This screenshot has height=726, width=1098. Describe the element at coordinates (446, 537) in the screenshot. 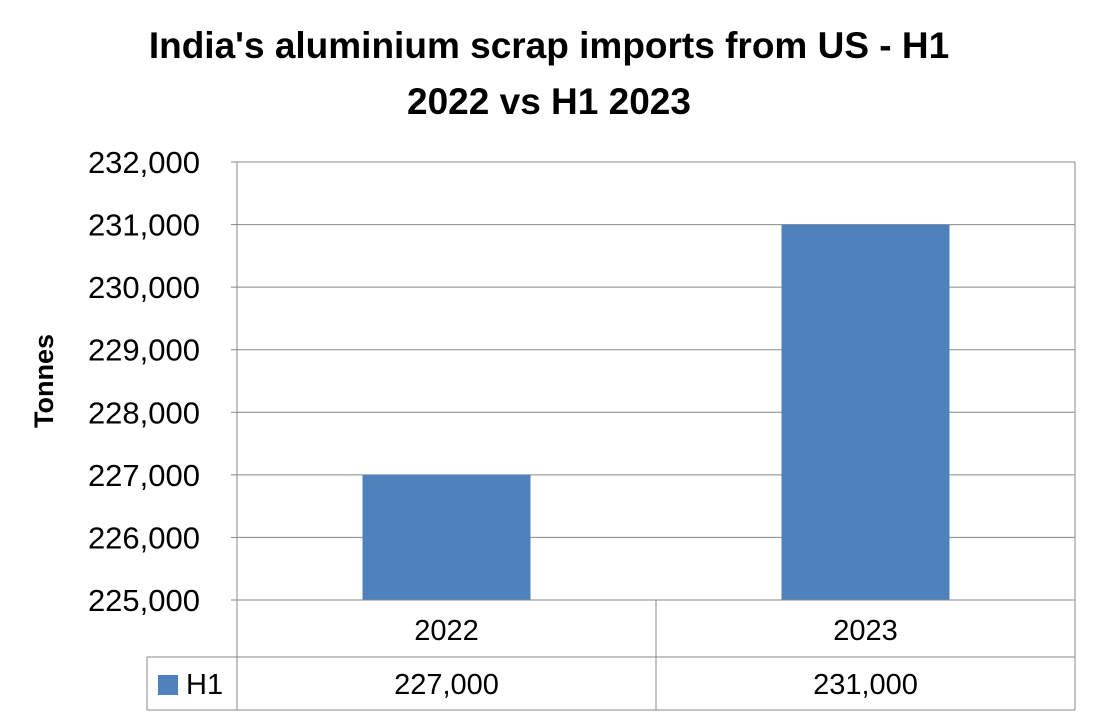

I see `bar-2022` at that location.